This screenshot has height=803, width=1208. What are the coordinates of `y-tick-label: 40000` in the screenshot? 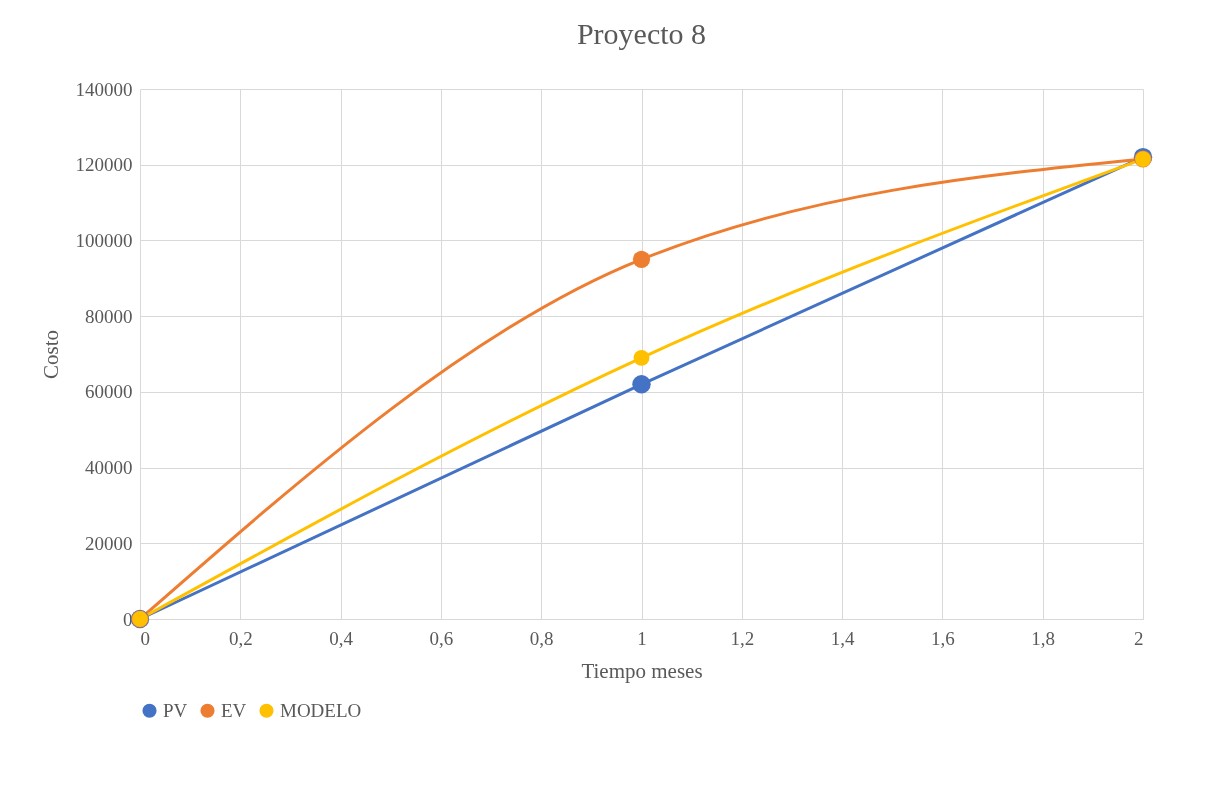 It's located at (109, 468).